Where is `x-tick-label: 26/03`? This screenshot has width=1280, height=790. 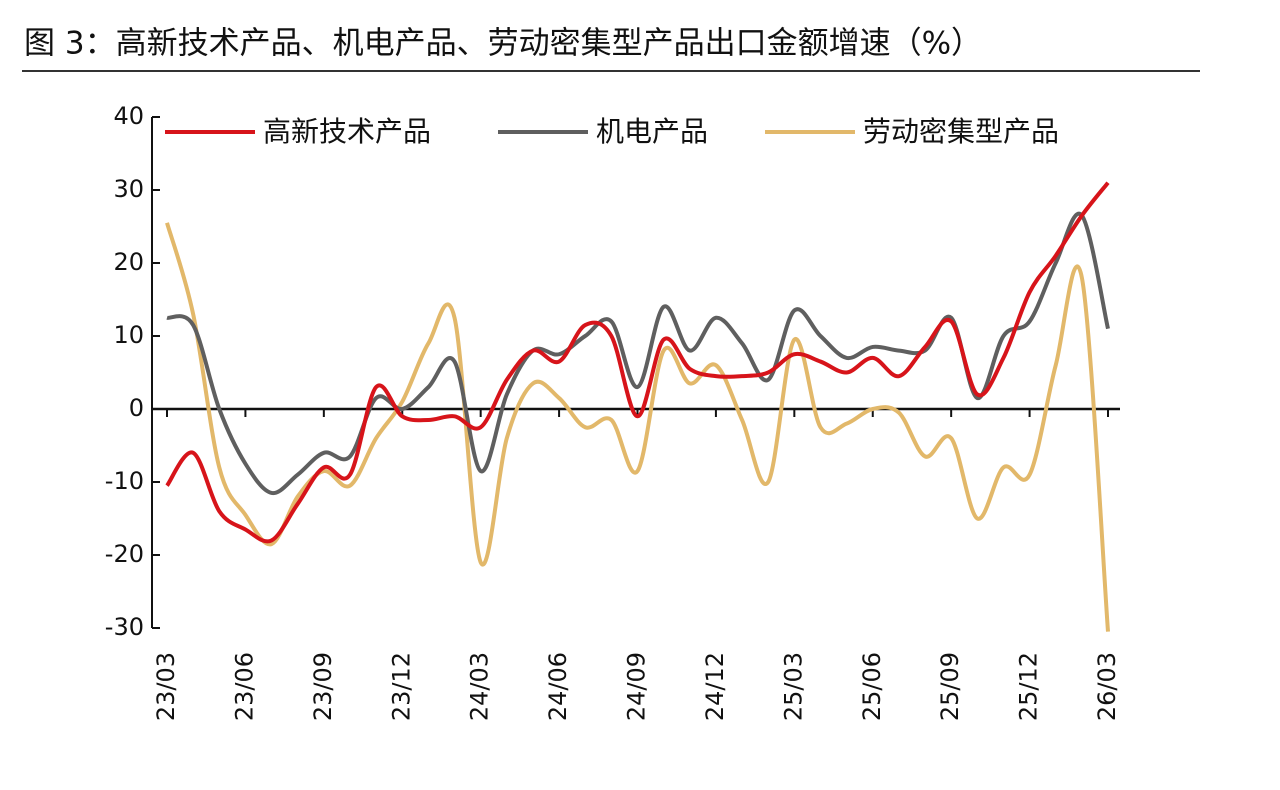 x-tick-label: 26/03 is located at coordinates (1107, 686).